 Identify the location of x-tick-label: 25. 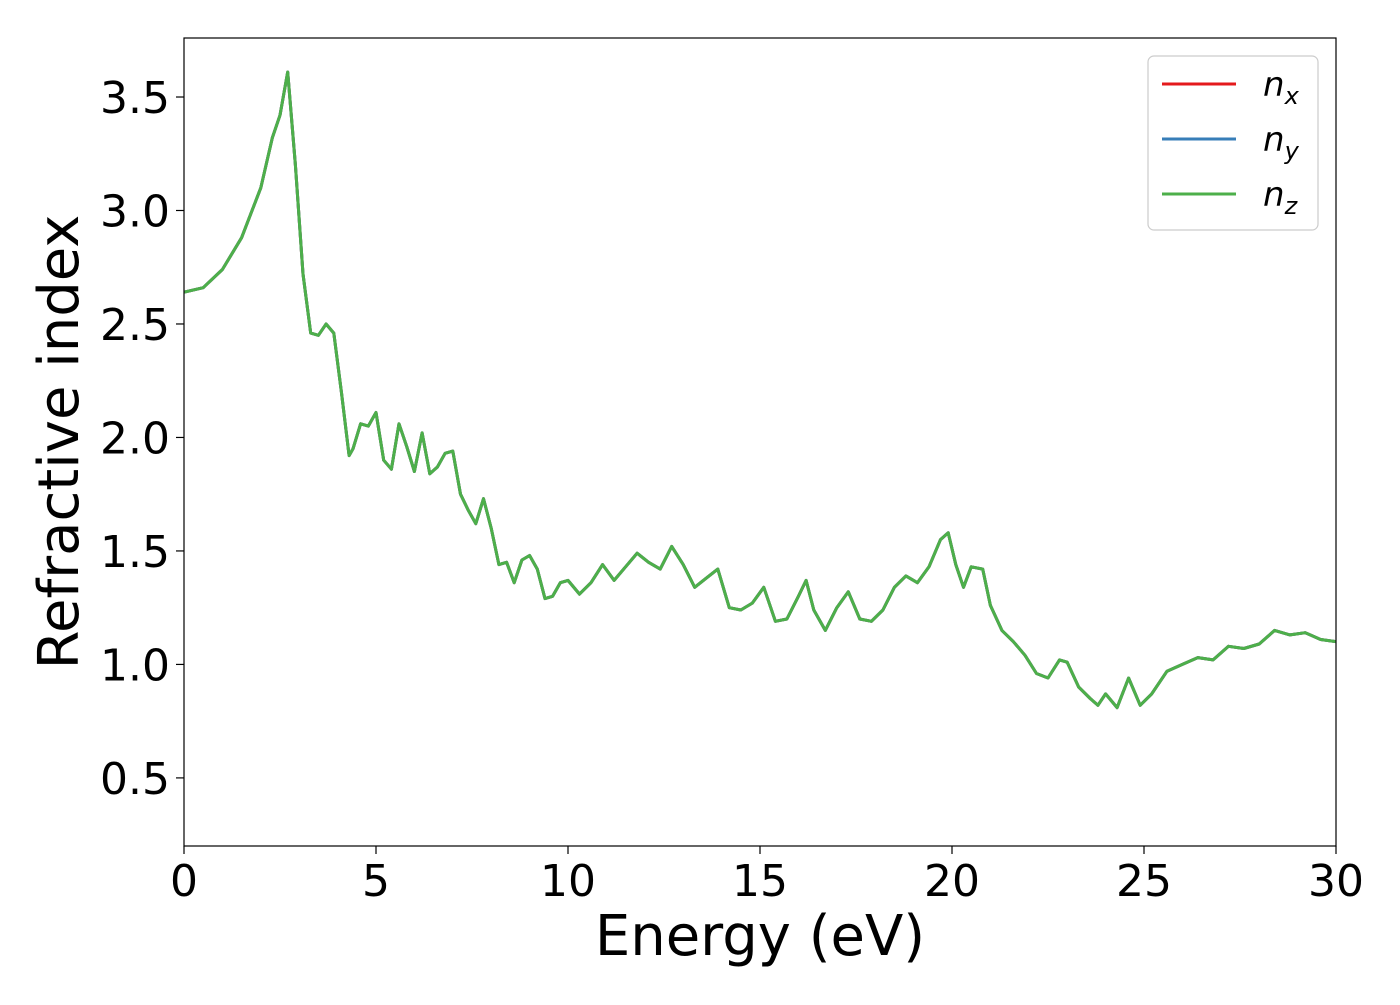
(1144, 881).